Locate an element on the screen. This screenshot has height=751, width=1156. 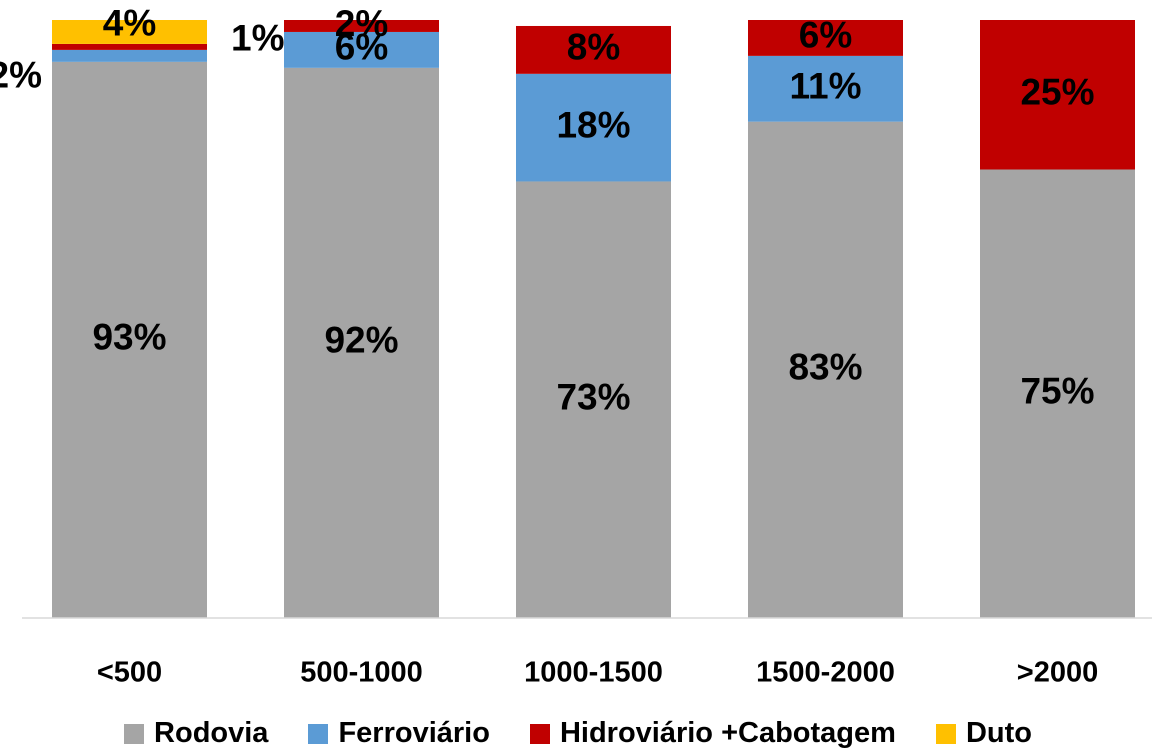
data-label-rodovia-1: 93% is located at coordinates (129, 337).